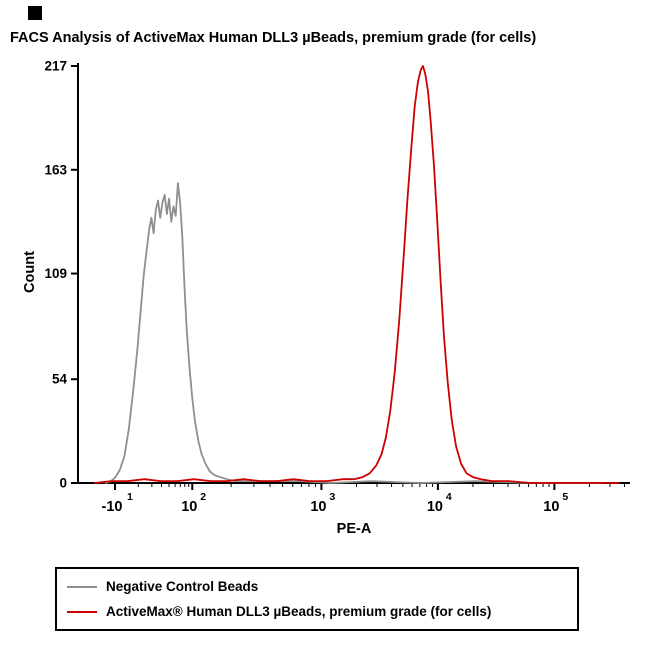 The height and width of the screenshot is (650, 650). What do you see at coordinates (130, 497) in the screenshot?
I see `x-tick-exponent: 1` at bounding box center [130, 497].